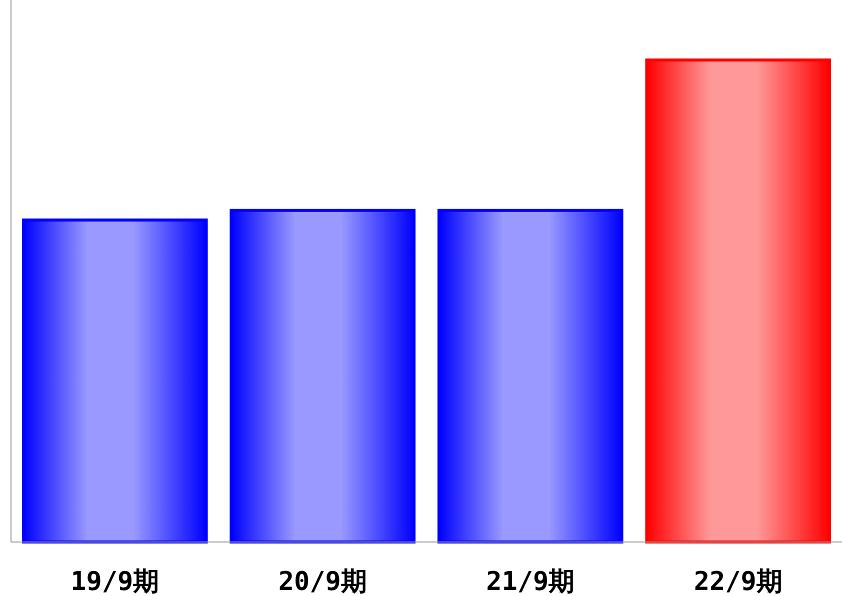 The width and height of the screenshot is (842, 596). What do you see at coordinates (115, 581) in the screenshot?
I see `x-tick-label: 19/9期` at bounding box center [115, 581].